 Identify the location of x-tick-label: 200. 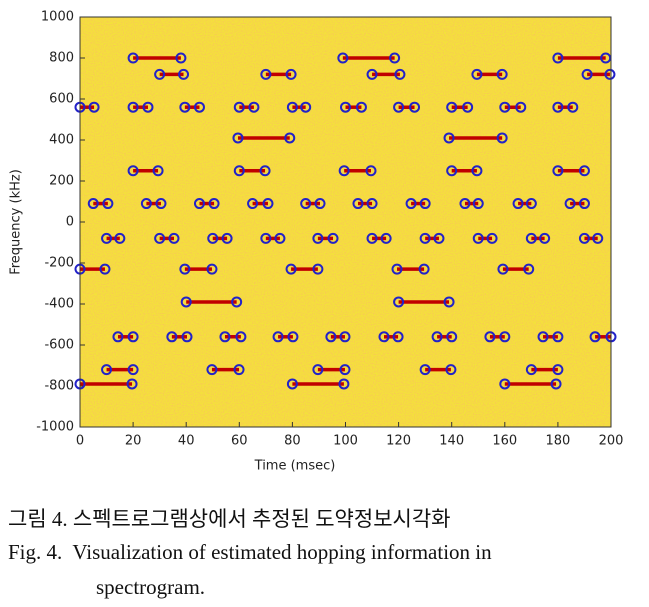
(611, 441).